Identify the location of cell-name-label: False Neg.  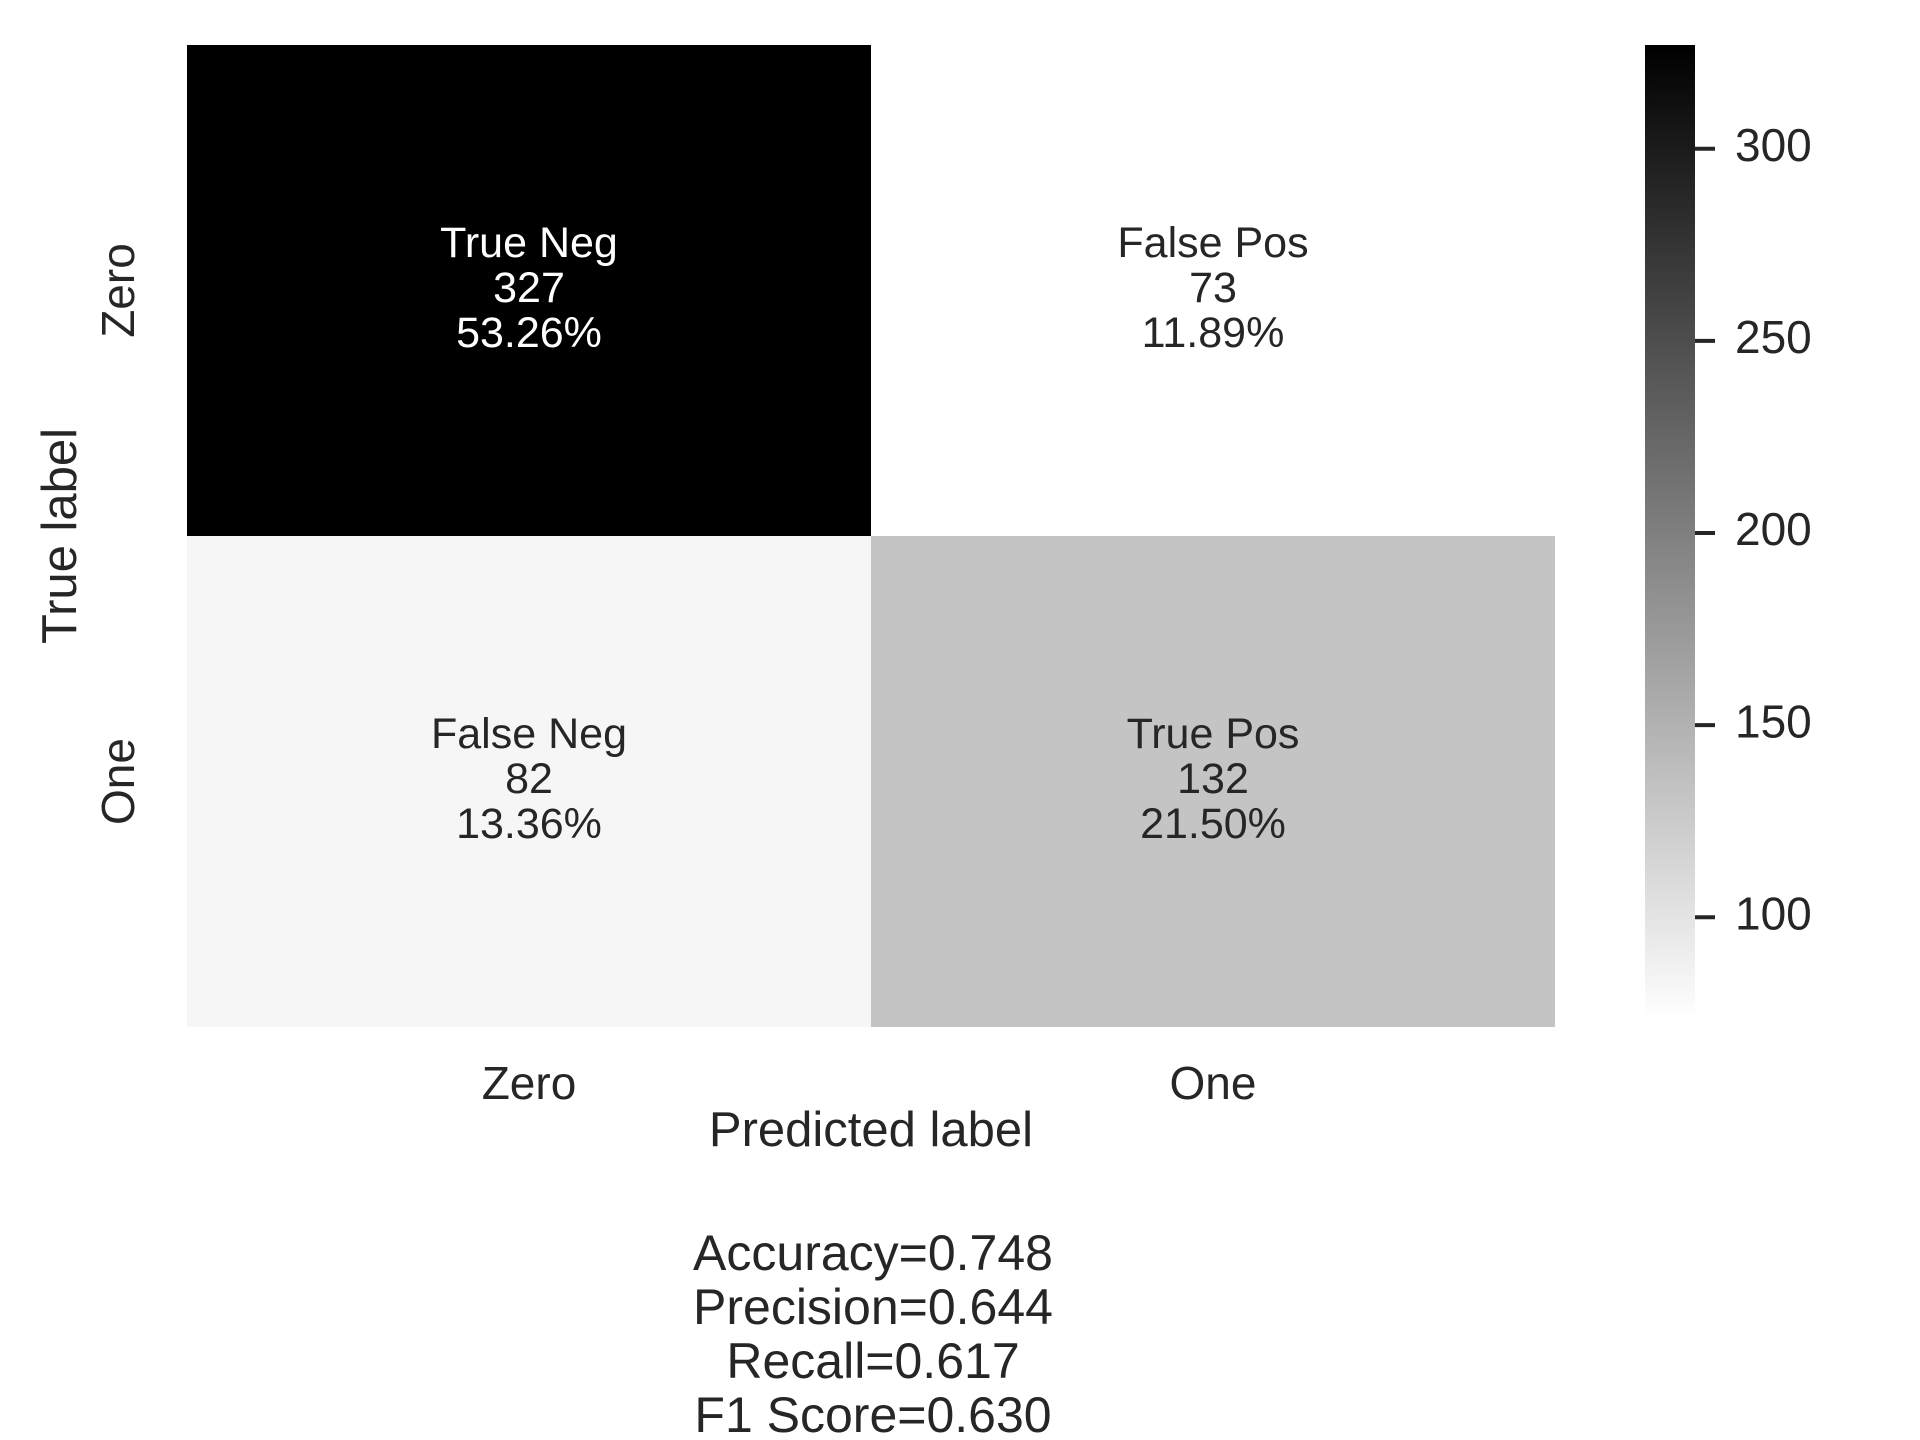
(529, 734).